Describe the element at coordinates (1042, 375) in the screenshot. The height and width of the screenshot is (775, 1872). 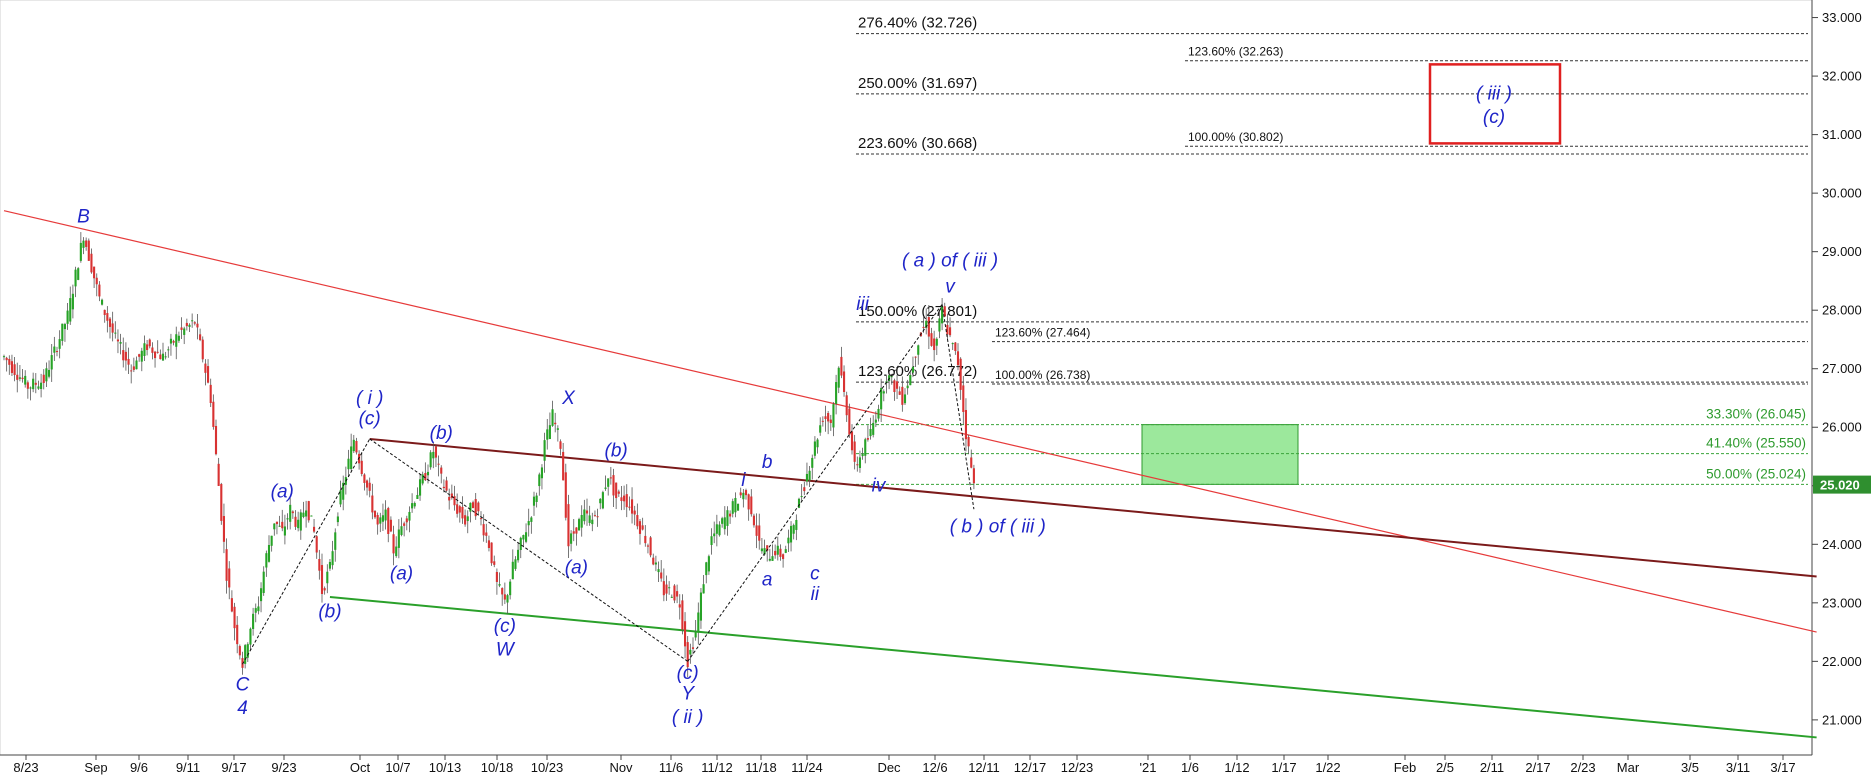
I see `fib-projection-label: 100.00% (26.738)` at that location.